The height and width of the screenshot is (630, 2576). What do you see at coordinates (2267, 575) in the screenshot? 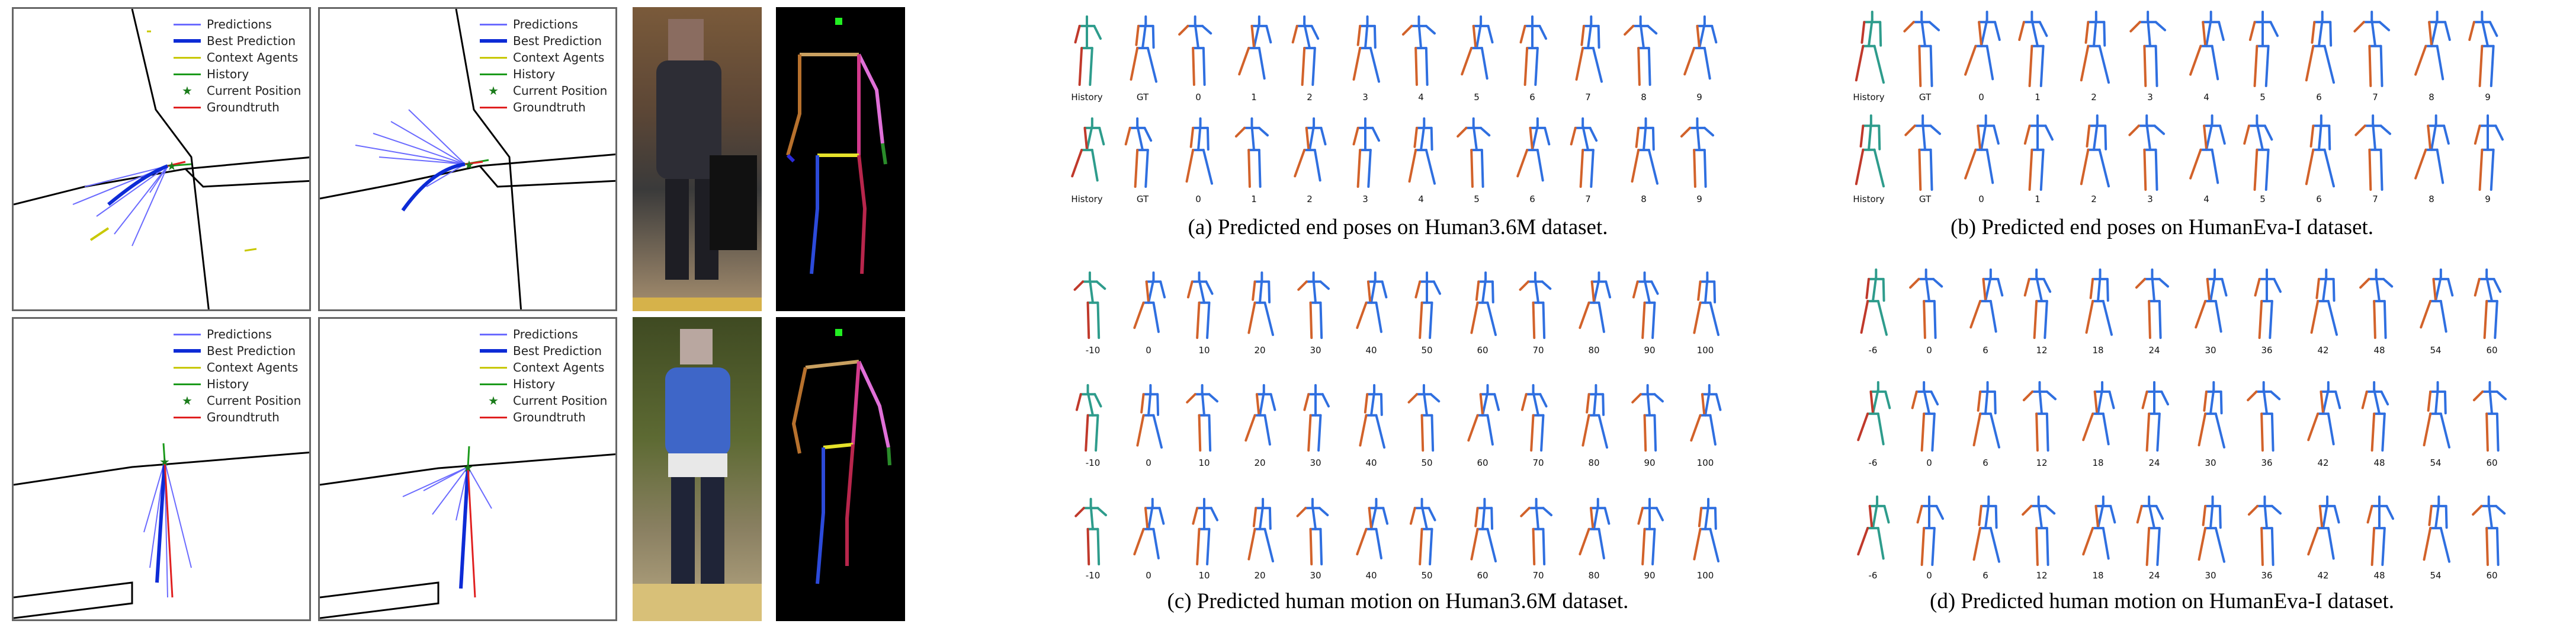
I see `pose-frame-label: 36` at bounding box center [2267, 575].